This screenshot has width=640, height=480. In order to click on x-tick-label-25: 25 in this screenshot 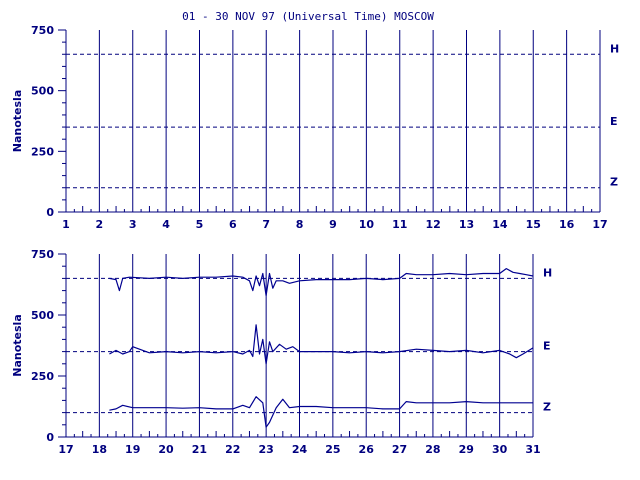, I will do `click(332, 449)`.